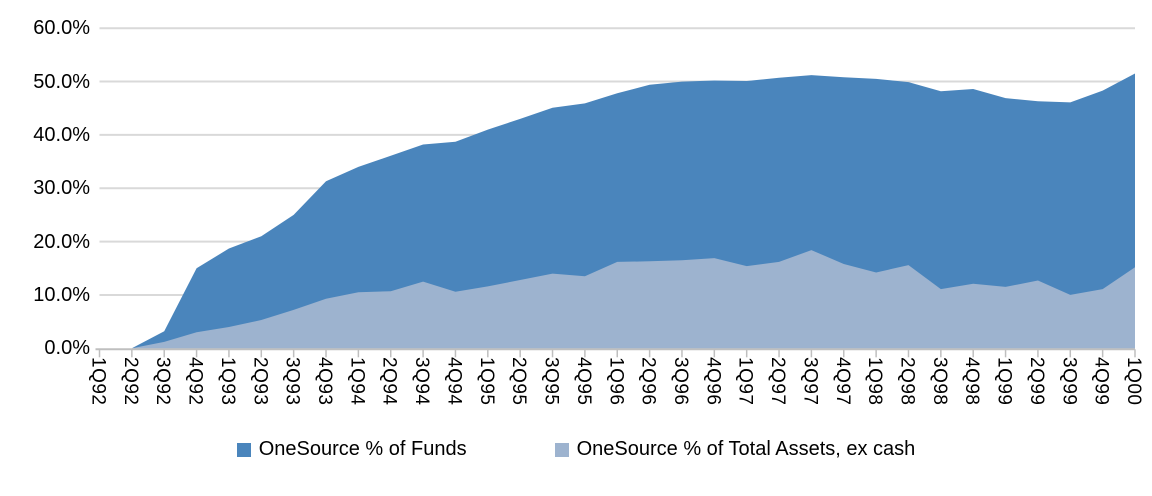  What do you see at coordinates (713, 381) in the screenshot?
I see `x-axis-label: 4Q96` at bounding box center [713, 381].